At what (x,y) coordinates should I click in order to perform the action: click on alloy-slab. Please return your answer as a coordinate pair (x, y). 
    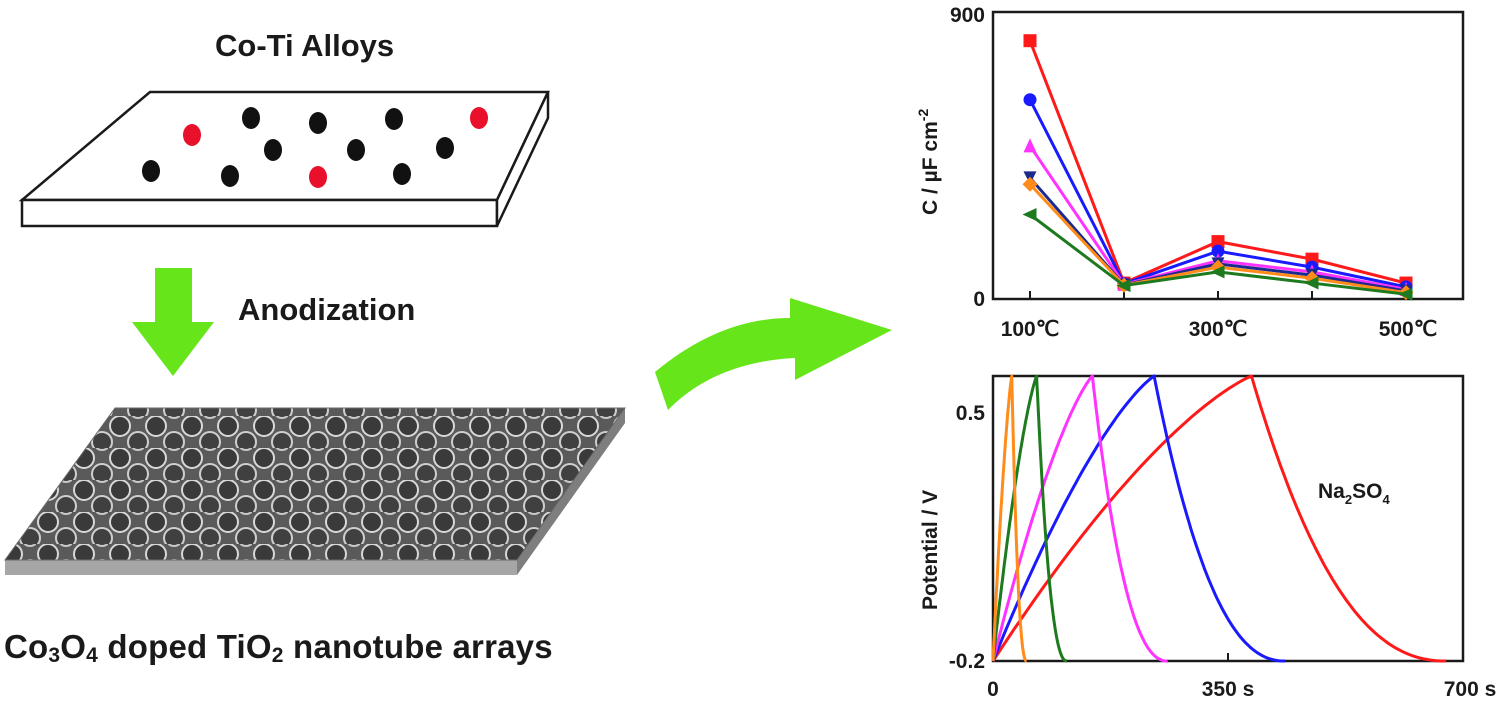
    Looking at the image, I should click on (284, 159).